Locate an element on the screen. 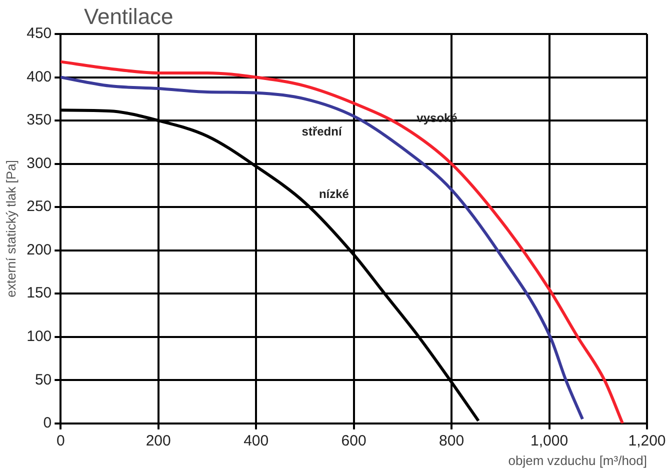 This screenshot has height=473, width=669. x-axis-title: objem vzduchu [m³/hod] is located at coordinates (577, 460).